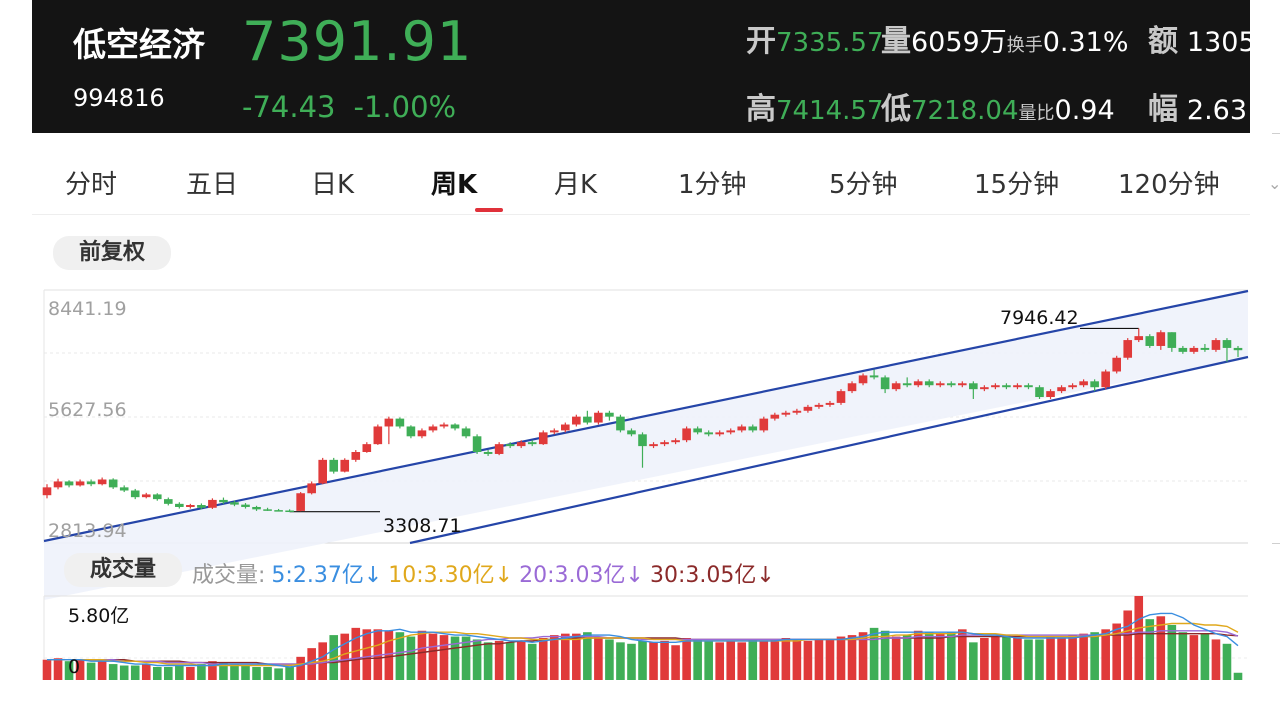  What do you see at coordinates (712, 185) in the screenshot?
I see `tab-1min: 1分钟` at bounding box center [712, 185].